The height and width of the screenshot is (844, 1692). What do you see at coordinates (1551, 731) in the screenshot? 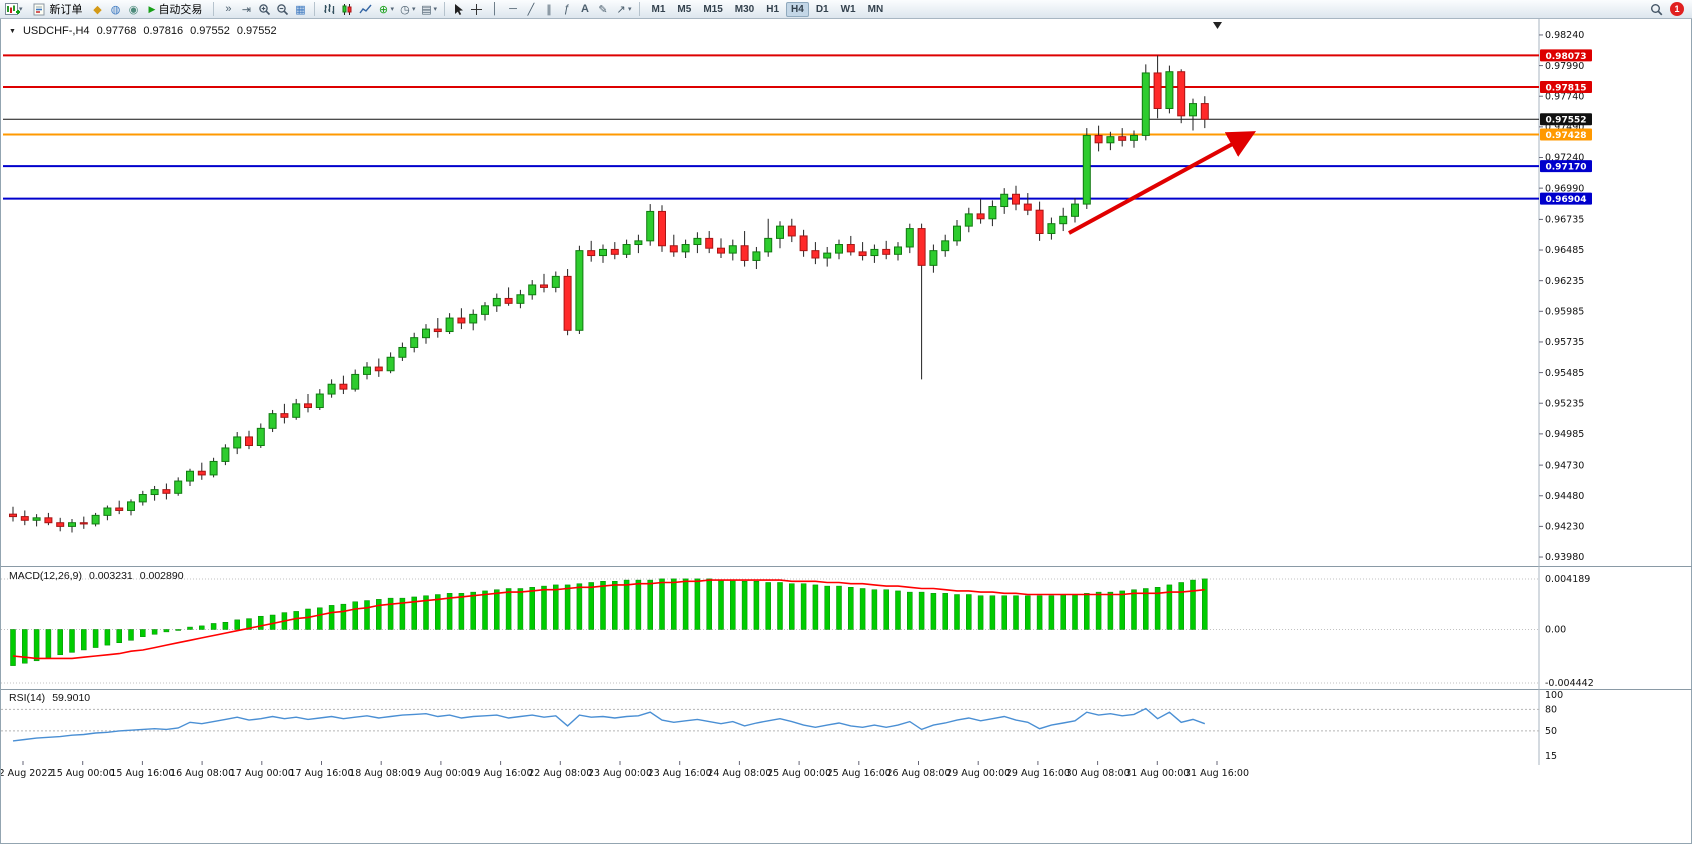
I see `svg-text: 50` at bounding box center [1551, 731].